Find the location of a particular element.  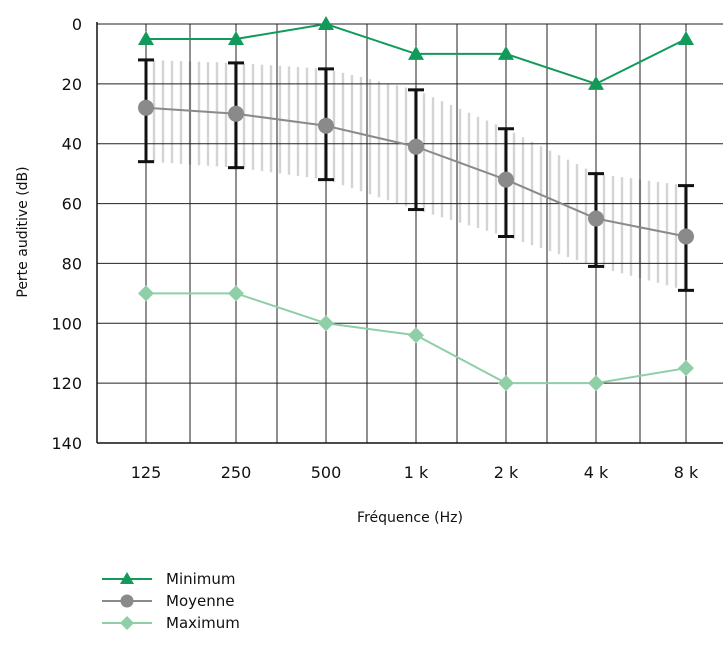

y-tick-label: 140 is located at coordinates (66, 443).